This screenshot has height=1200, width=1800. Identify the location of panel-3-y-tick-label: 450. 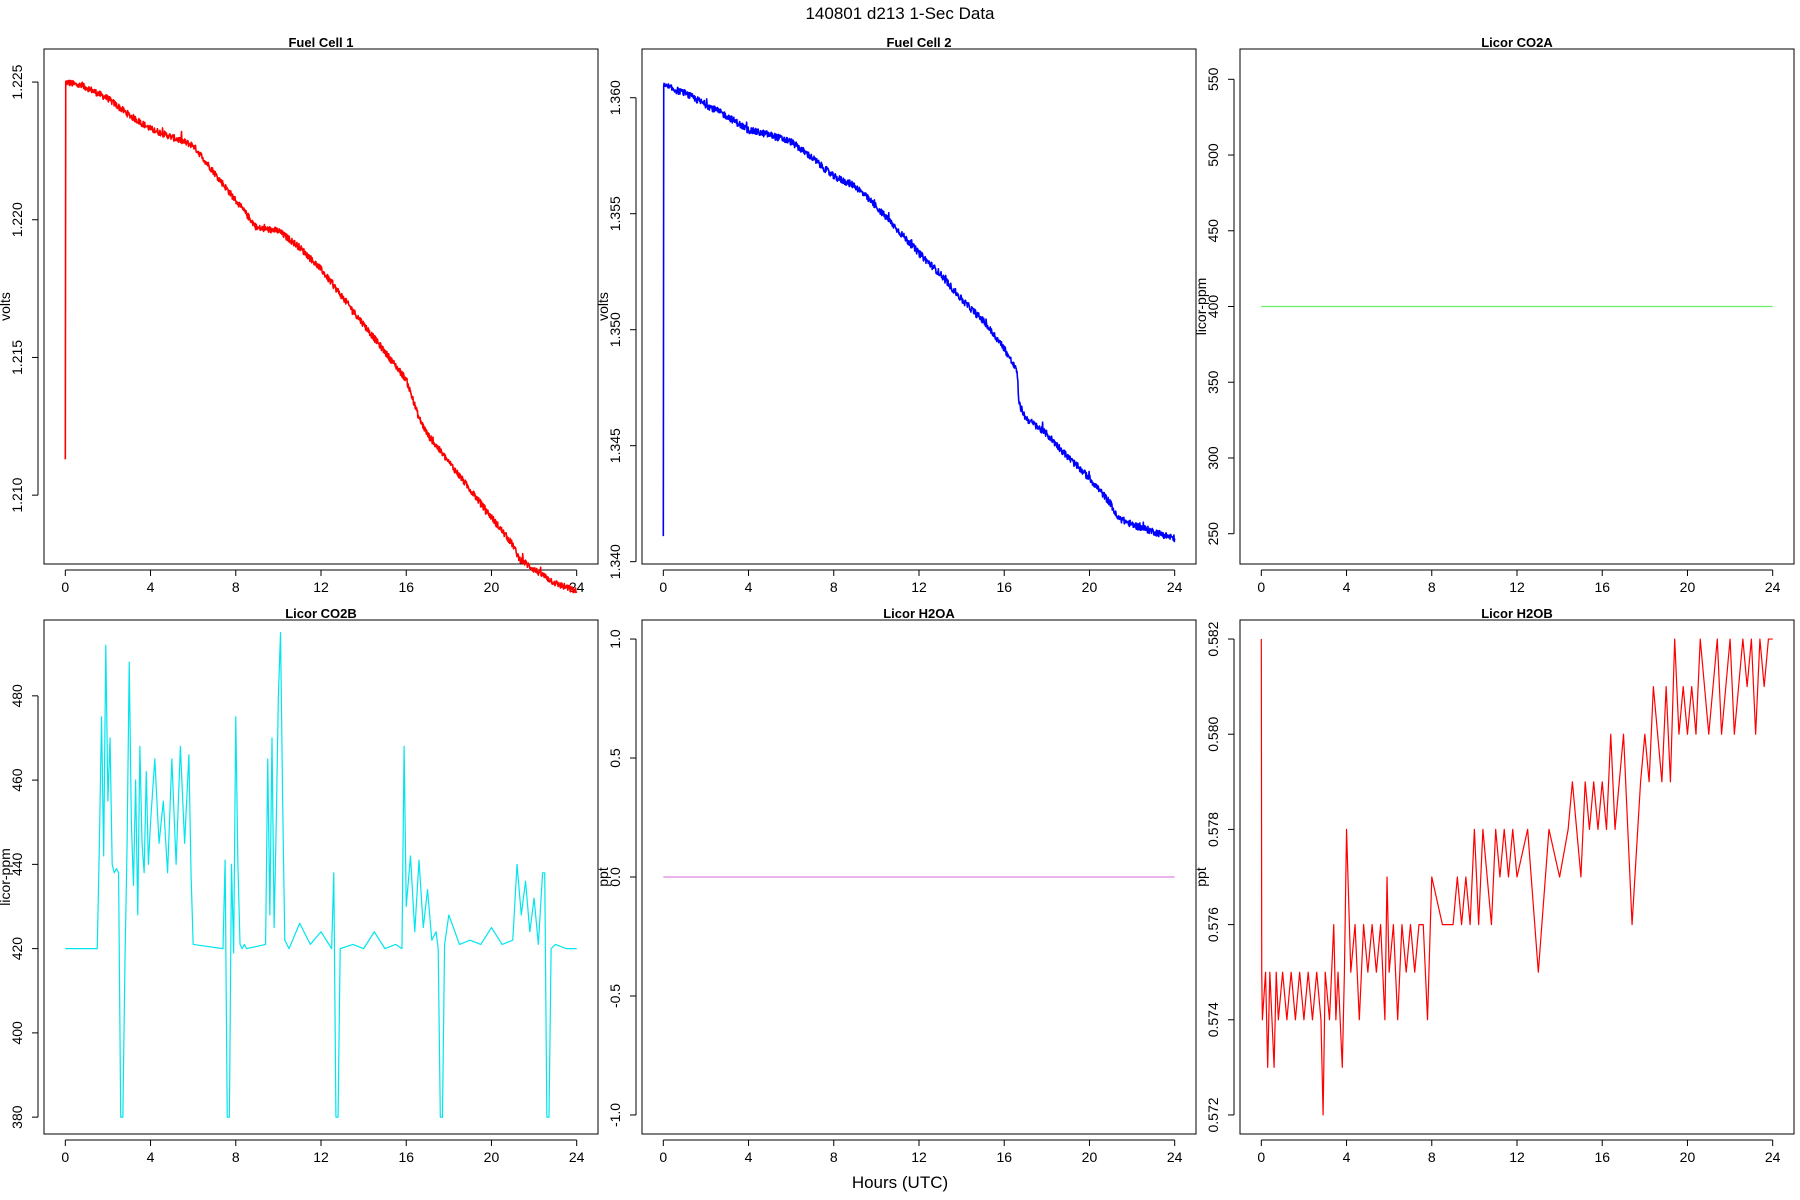
(1213, 231).